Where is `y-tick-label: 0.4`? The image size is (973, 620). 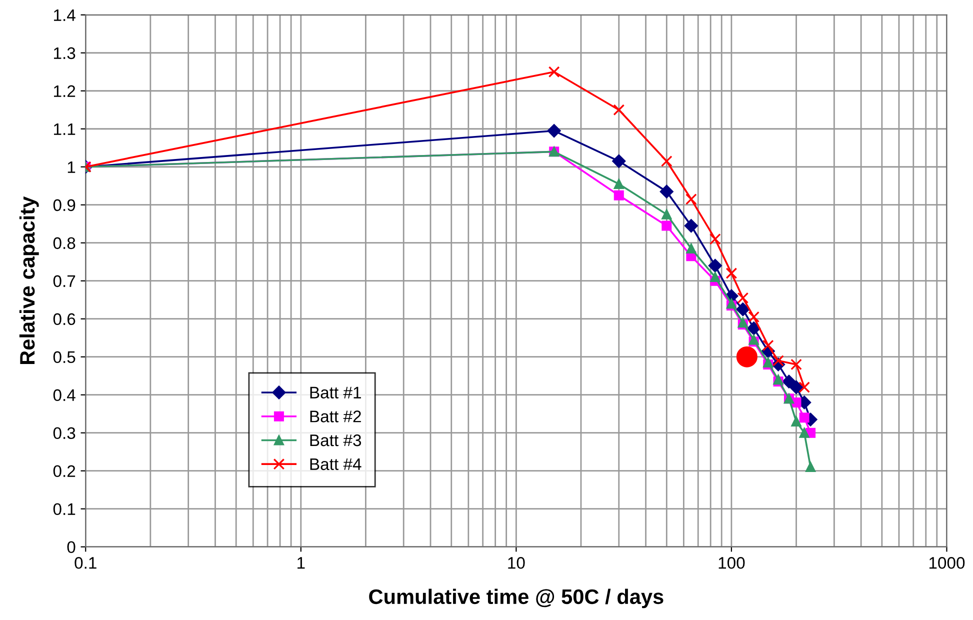 y-tick-label: 0.4 is located at coordinates (64, 395).